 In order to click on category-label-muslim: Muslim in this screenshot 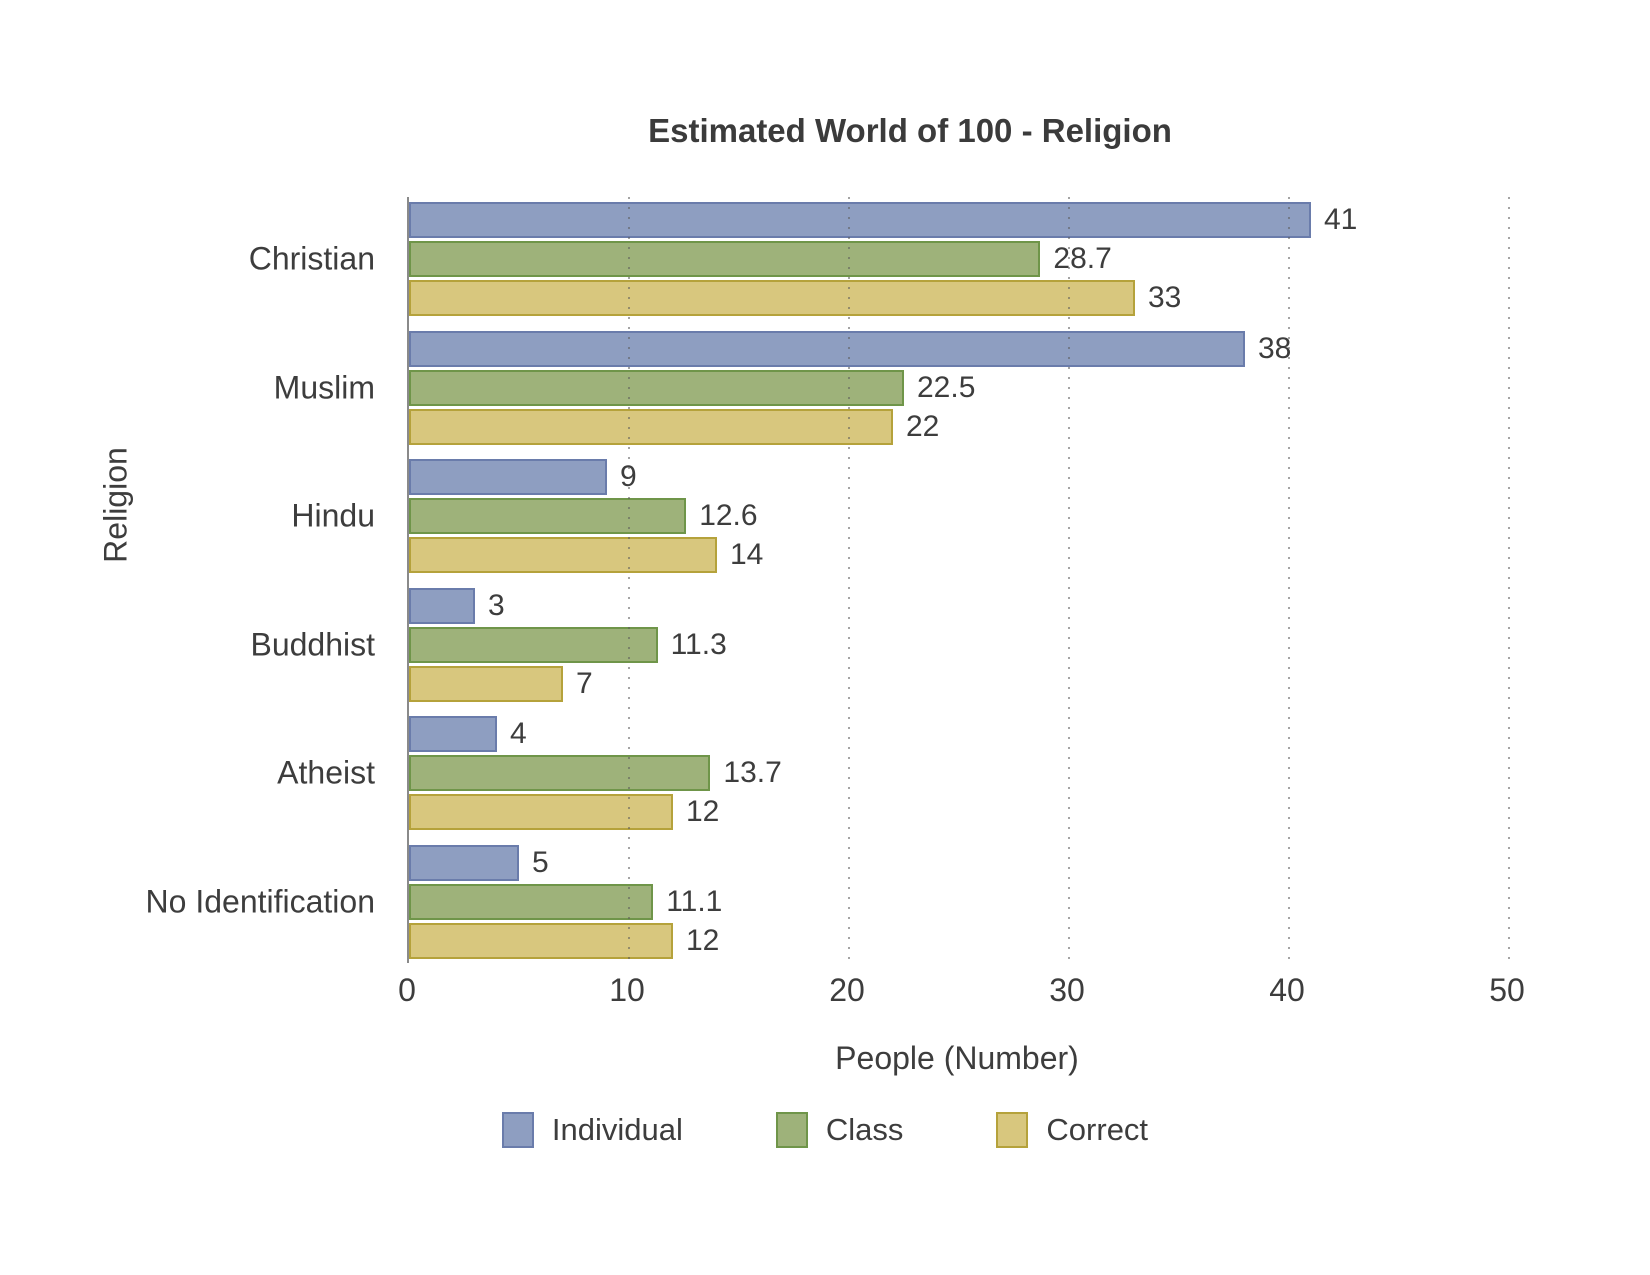, I will do `click(324, 387)`.